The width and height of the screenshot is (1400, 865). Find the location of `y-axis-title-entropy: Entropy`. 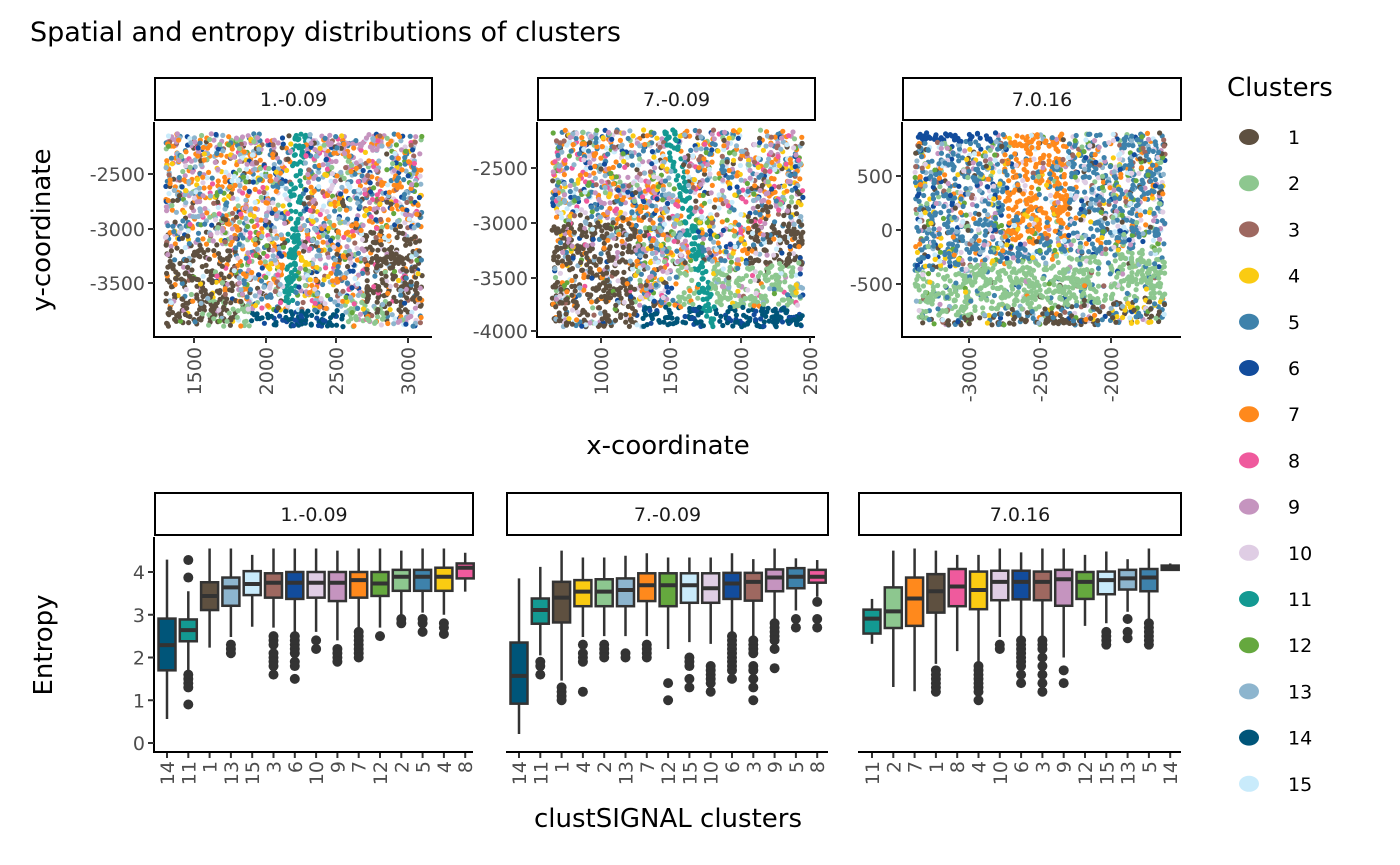

y-axis-title-entropy: Entropy is located at coordinates (44, 644).